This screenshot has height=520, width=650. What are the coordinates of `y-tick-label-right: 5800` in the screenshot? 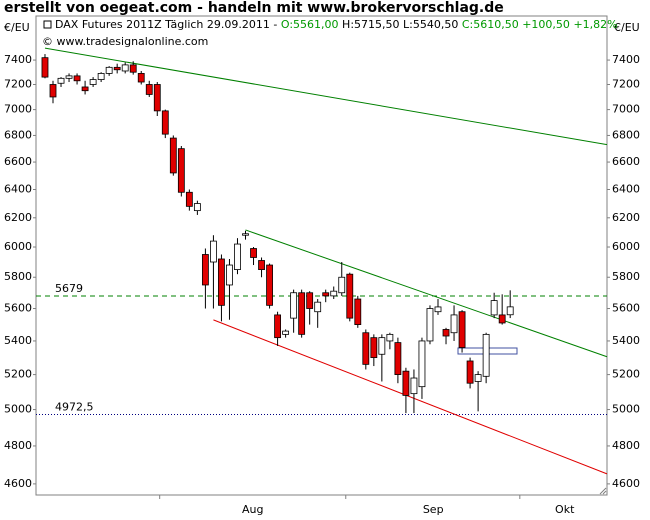 It's located at (626, 276).